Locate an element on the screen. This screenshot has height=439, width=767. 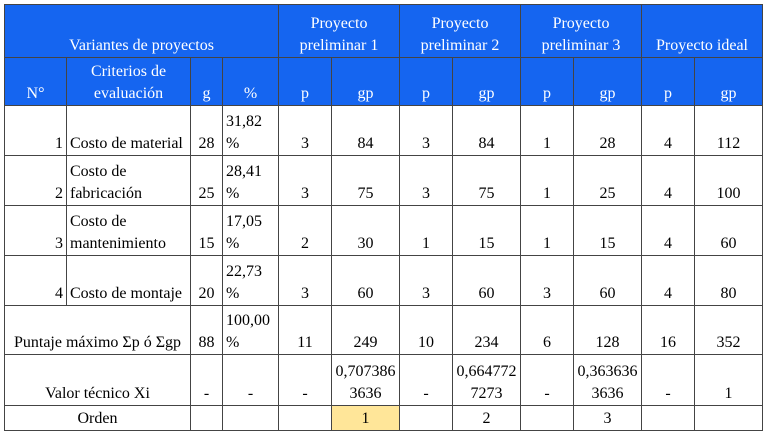
total-gp1: 249 is located at coordinates (365, 330).